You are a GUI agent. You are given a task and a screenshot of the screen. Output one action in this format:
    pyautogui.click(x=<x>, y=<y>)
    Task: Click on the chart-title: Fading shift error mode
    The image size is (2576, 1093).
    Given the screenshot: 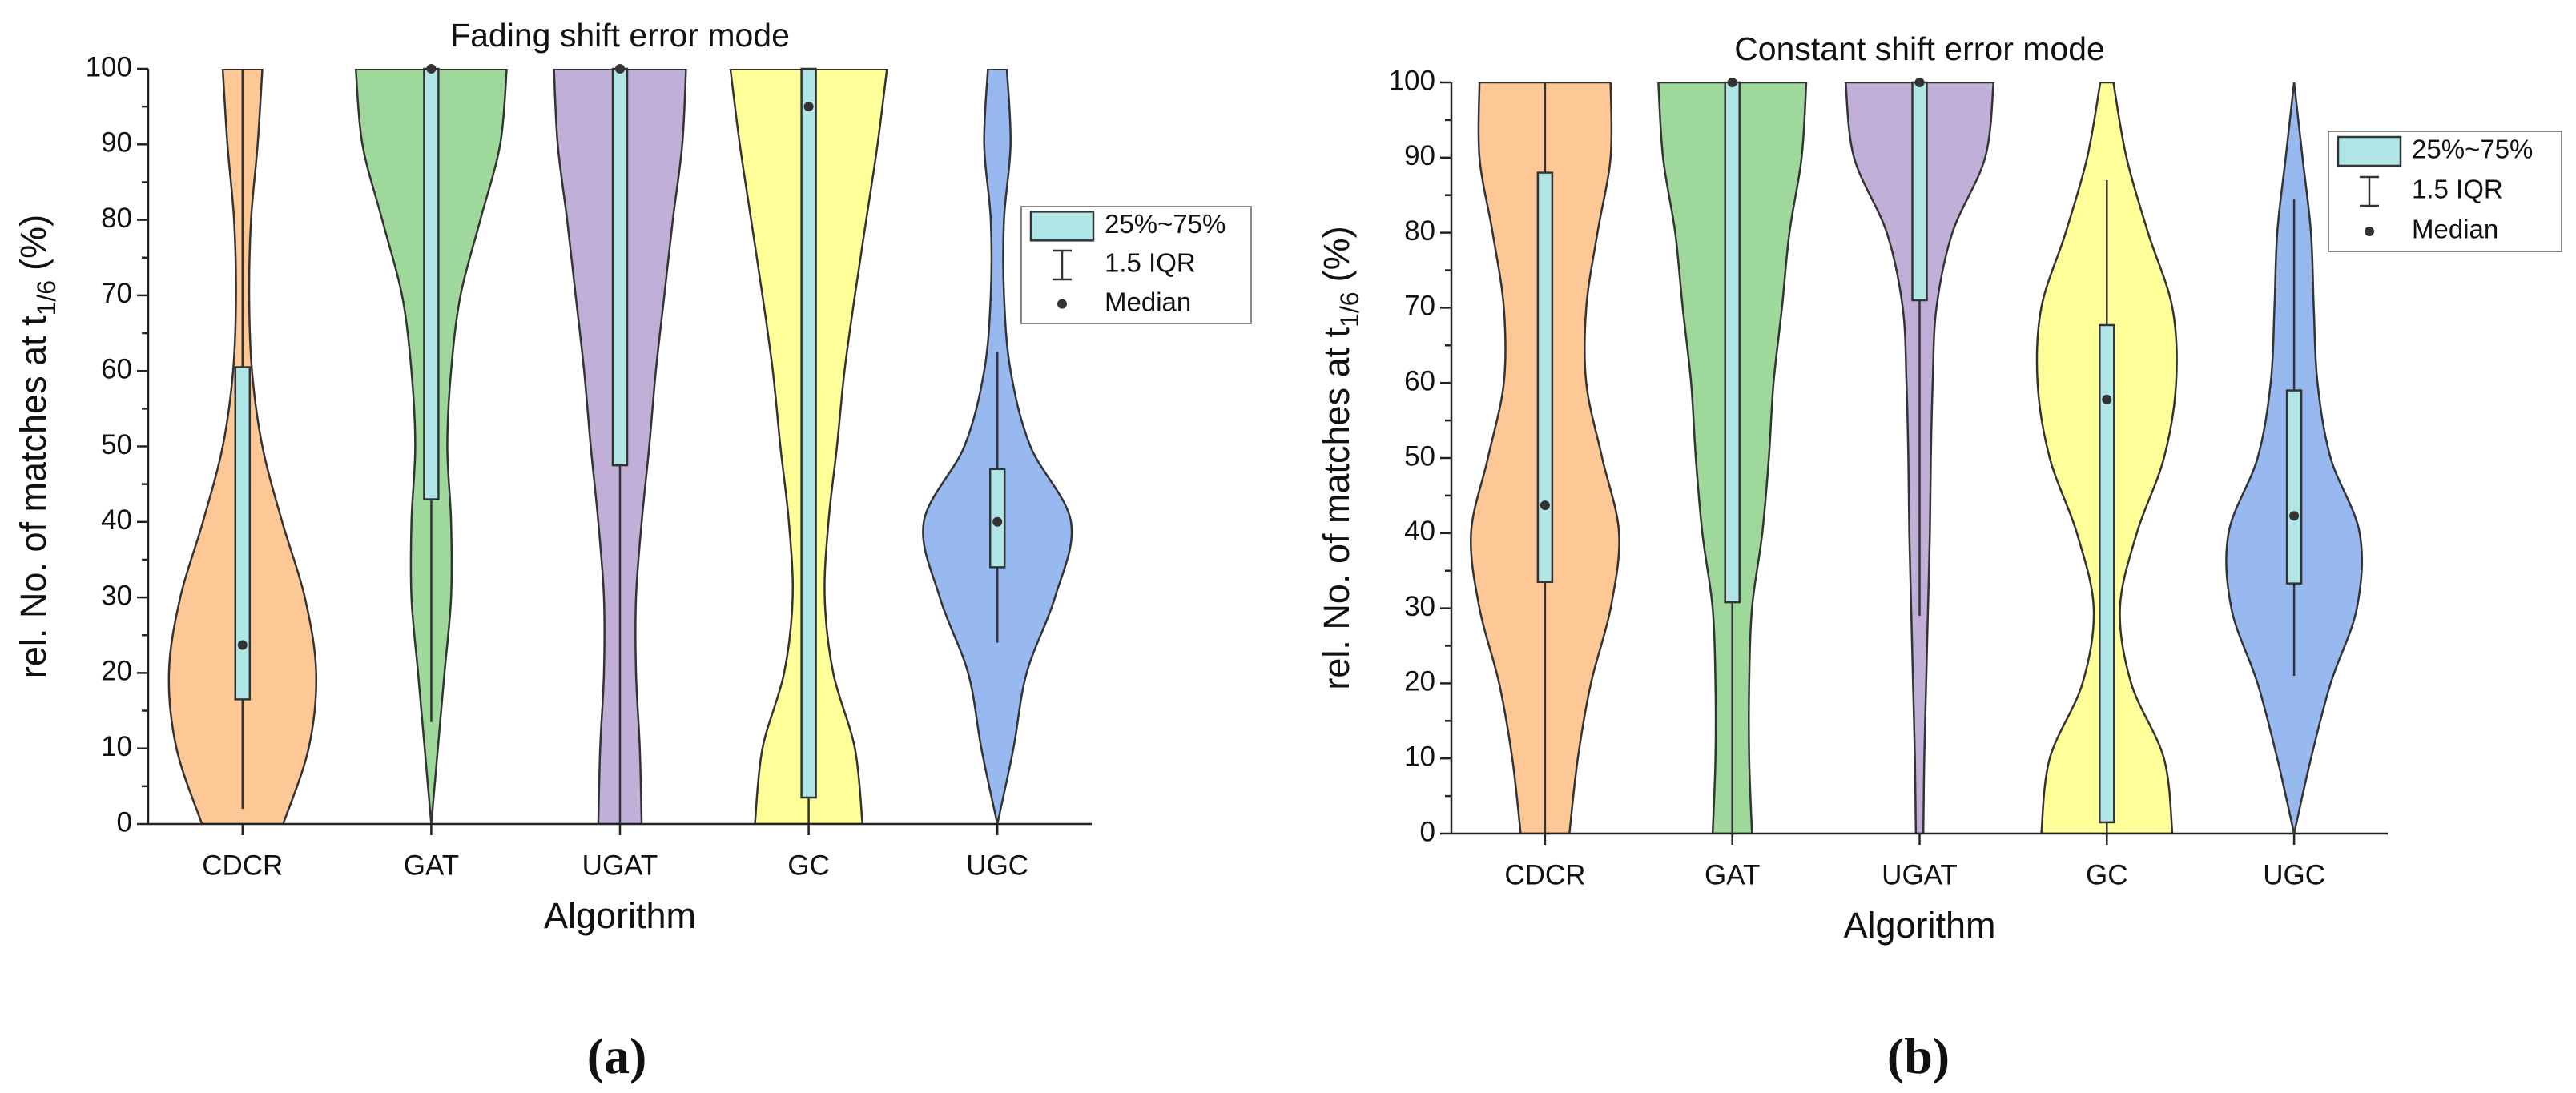 What is the action you would take?
    pyautogui.click(x=620, y=36)
    